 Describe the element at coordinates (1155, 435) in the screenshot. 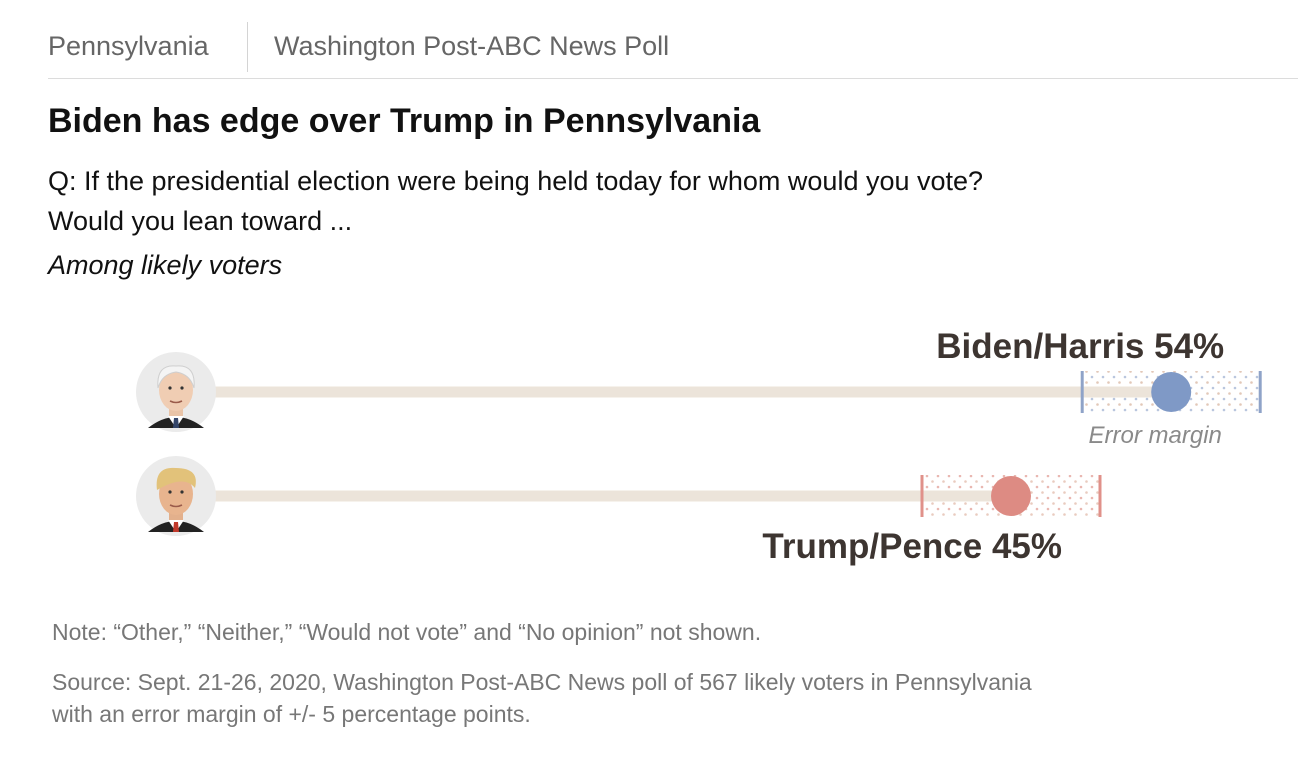

I see `error-margin-annotation: Error margin` at that location.